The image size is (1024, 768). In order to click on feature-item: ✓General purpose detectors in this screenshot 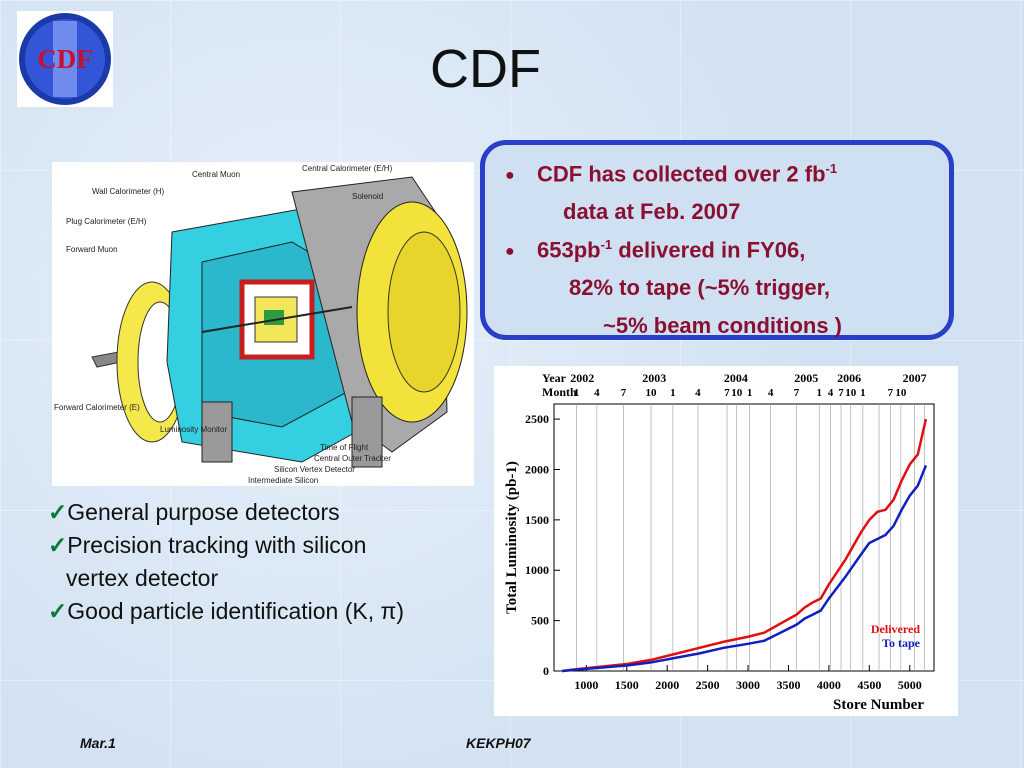, I will do `click(194, 512)`.